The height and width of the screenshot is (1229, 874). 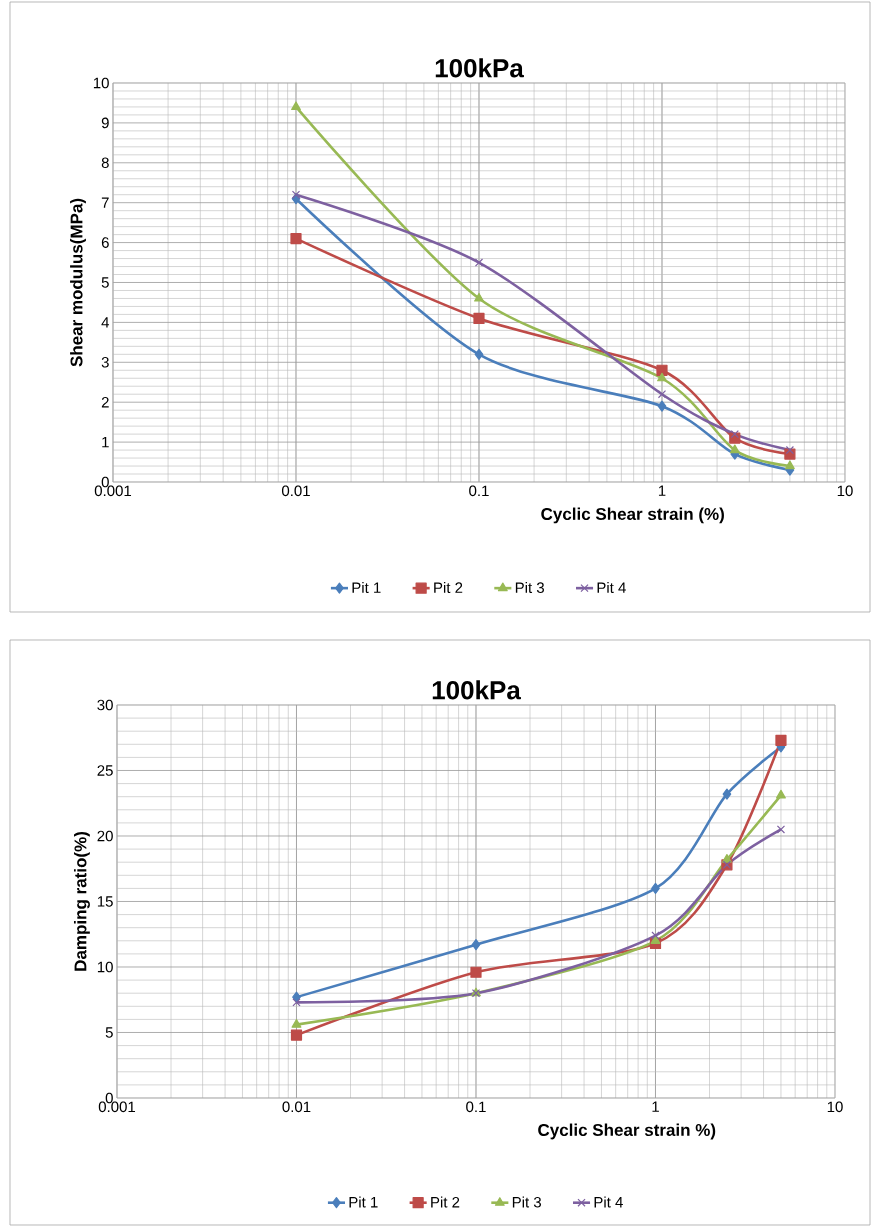 I want to click on y-tick-label: 2, so click(x=105, y=402).